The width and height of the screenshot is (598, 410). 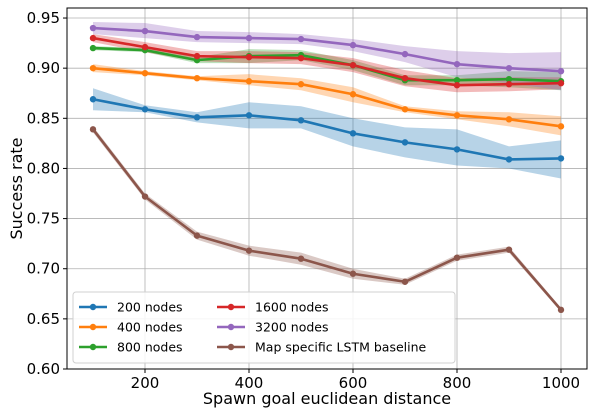 What do you see at coordinates (43, 118) in the screenshot?
I see `y-tick-label: 0.85` at bounding box center [43, 118].